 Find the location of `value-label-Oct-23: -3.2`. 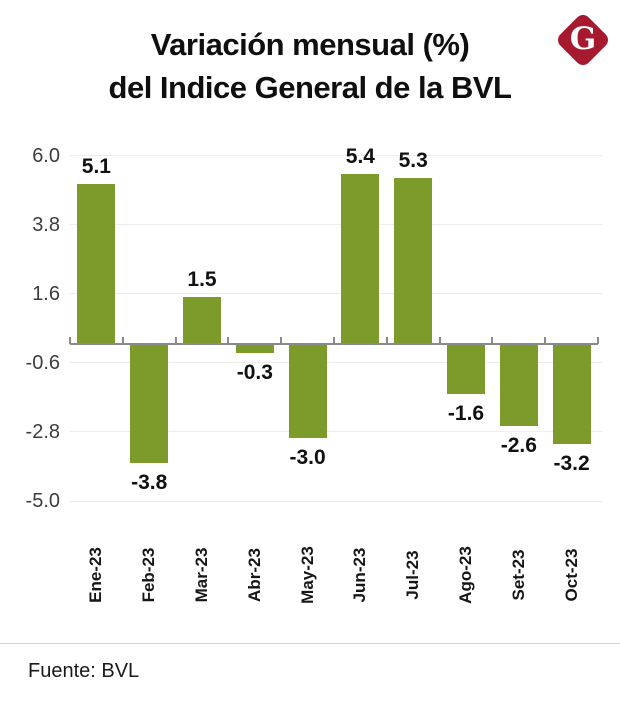

value-label-Oct-23: -3.2 is located at coordinates (571, 464).